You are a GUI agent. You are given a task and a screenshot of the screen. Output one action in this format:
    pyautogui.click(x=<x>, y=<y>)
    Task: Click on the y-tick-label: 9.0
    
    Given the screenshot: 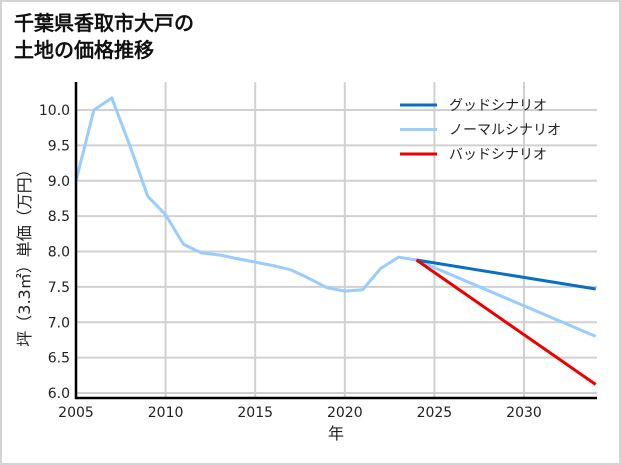 What is the action you would take?
    pyautogui.click(x=59, y=182)
    